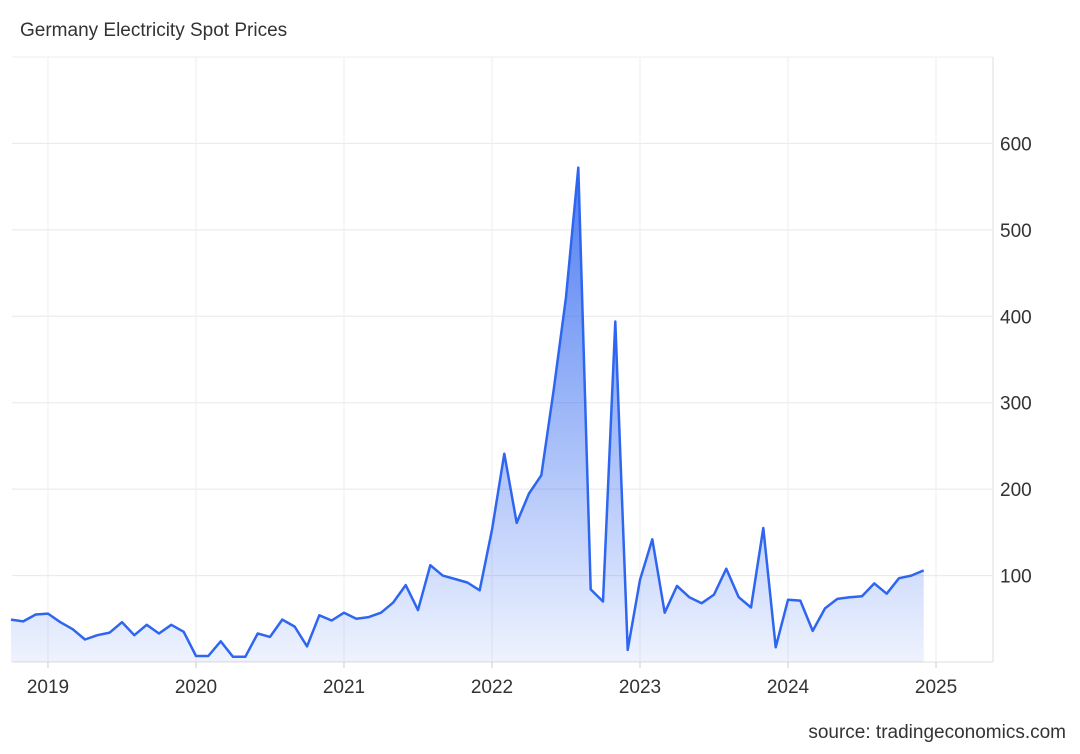 The height and width of the screenshot is (754, 1080). I want to click on x-tick-label: 2024, so click(788, 687).